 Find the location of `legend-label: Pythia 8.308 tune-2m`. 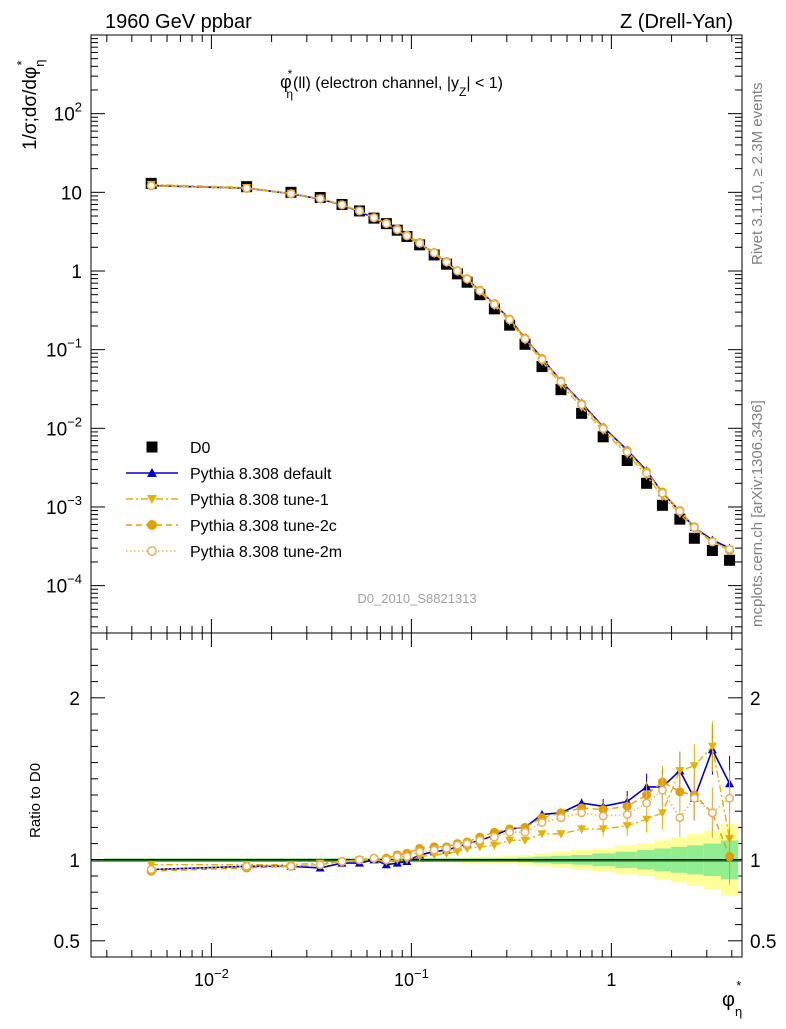

legend-label: Pythia 8.308 tune-2m is located at coordinates (266, 552).